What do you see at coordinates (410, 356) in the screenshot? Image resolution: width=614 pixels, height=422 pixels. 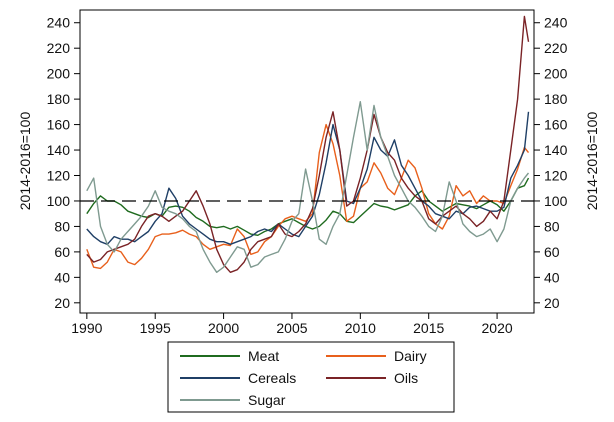 I see `legend-label-dairy: Dairy` at bounding box center [410, 356].